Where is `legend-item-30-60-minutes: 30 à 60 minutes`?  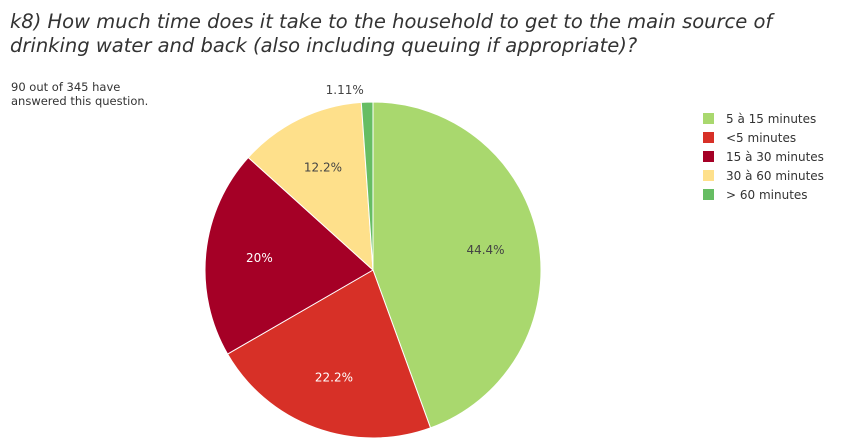
legend-item-30-60-minutes: 30 à 60 minutes is located at coordinates (763, 175).